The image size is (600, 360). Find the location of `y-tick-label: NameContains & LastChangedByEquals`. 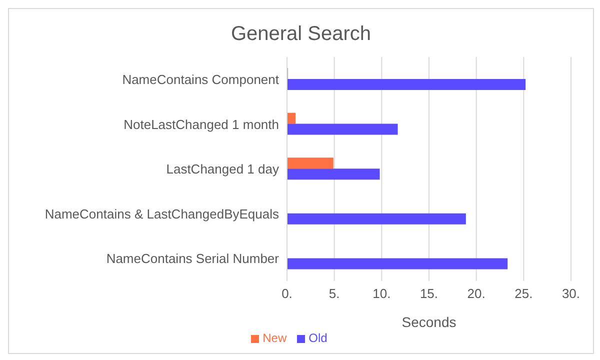

y-tick-label: NameContains & LastChangedByEquals is located at coordinates (162, 214).